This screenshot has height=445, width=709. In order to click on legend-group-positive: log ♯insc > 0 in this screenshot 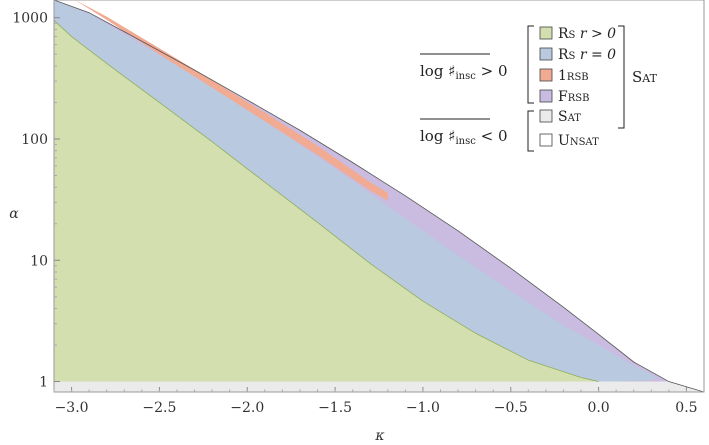, I will do `click(477, 64)`.